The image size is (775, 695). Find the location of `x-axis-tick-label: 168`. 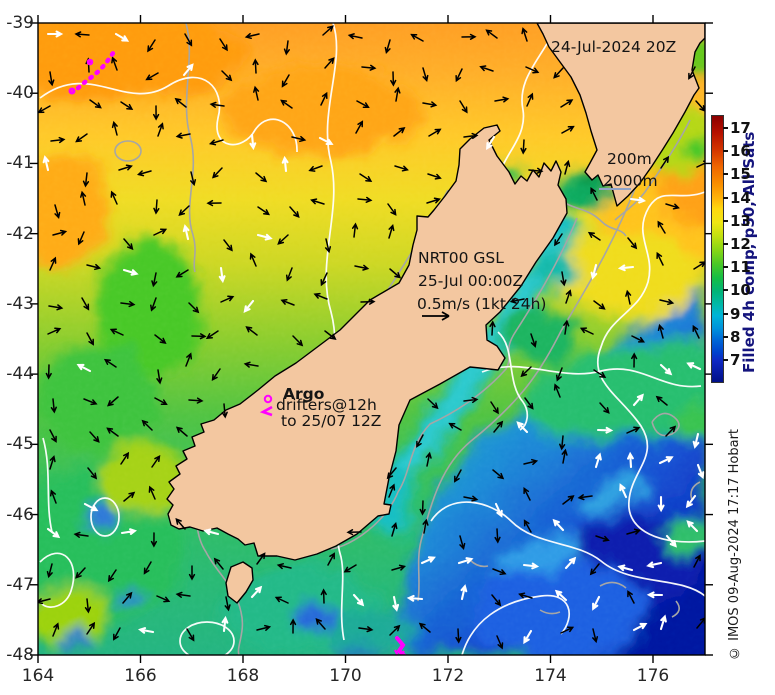

x-axis-tick-label: 168 is located at coordinates (243, 676).